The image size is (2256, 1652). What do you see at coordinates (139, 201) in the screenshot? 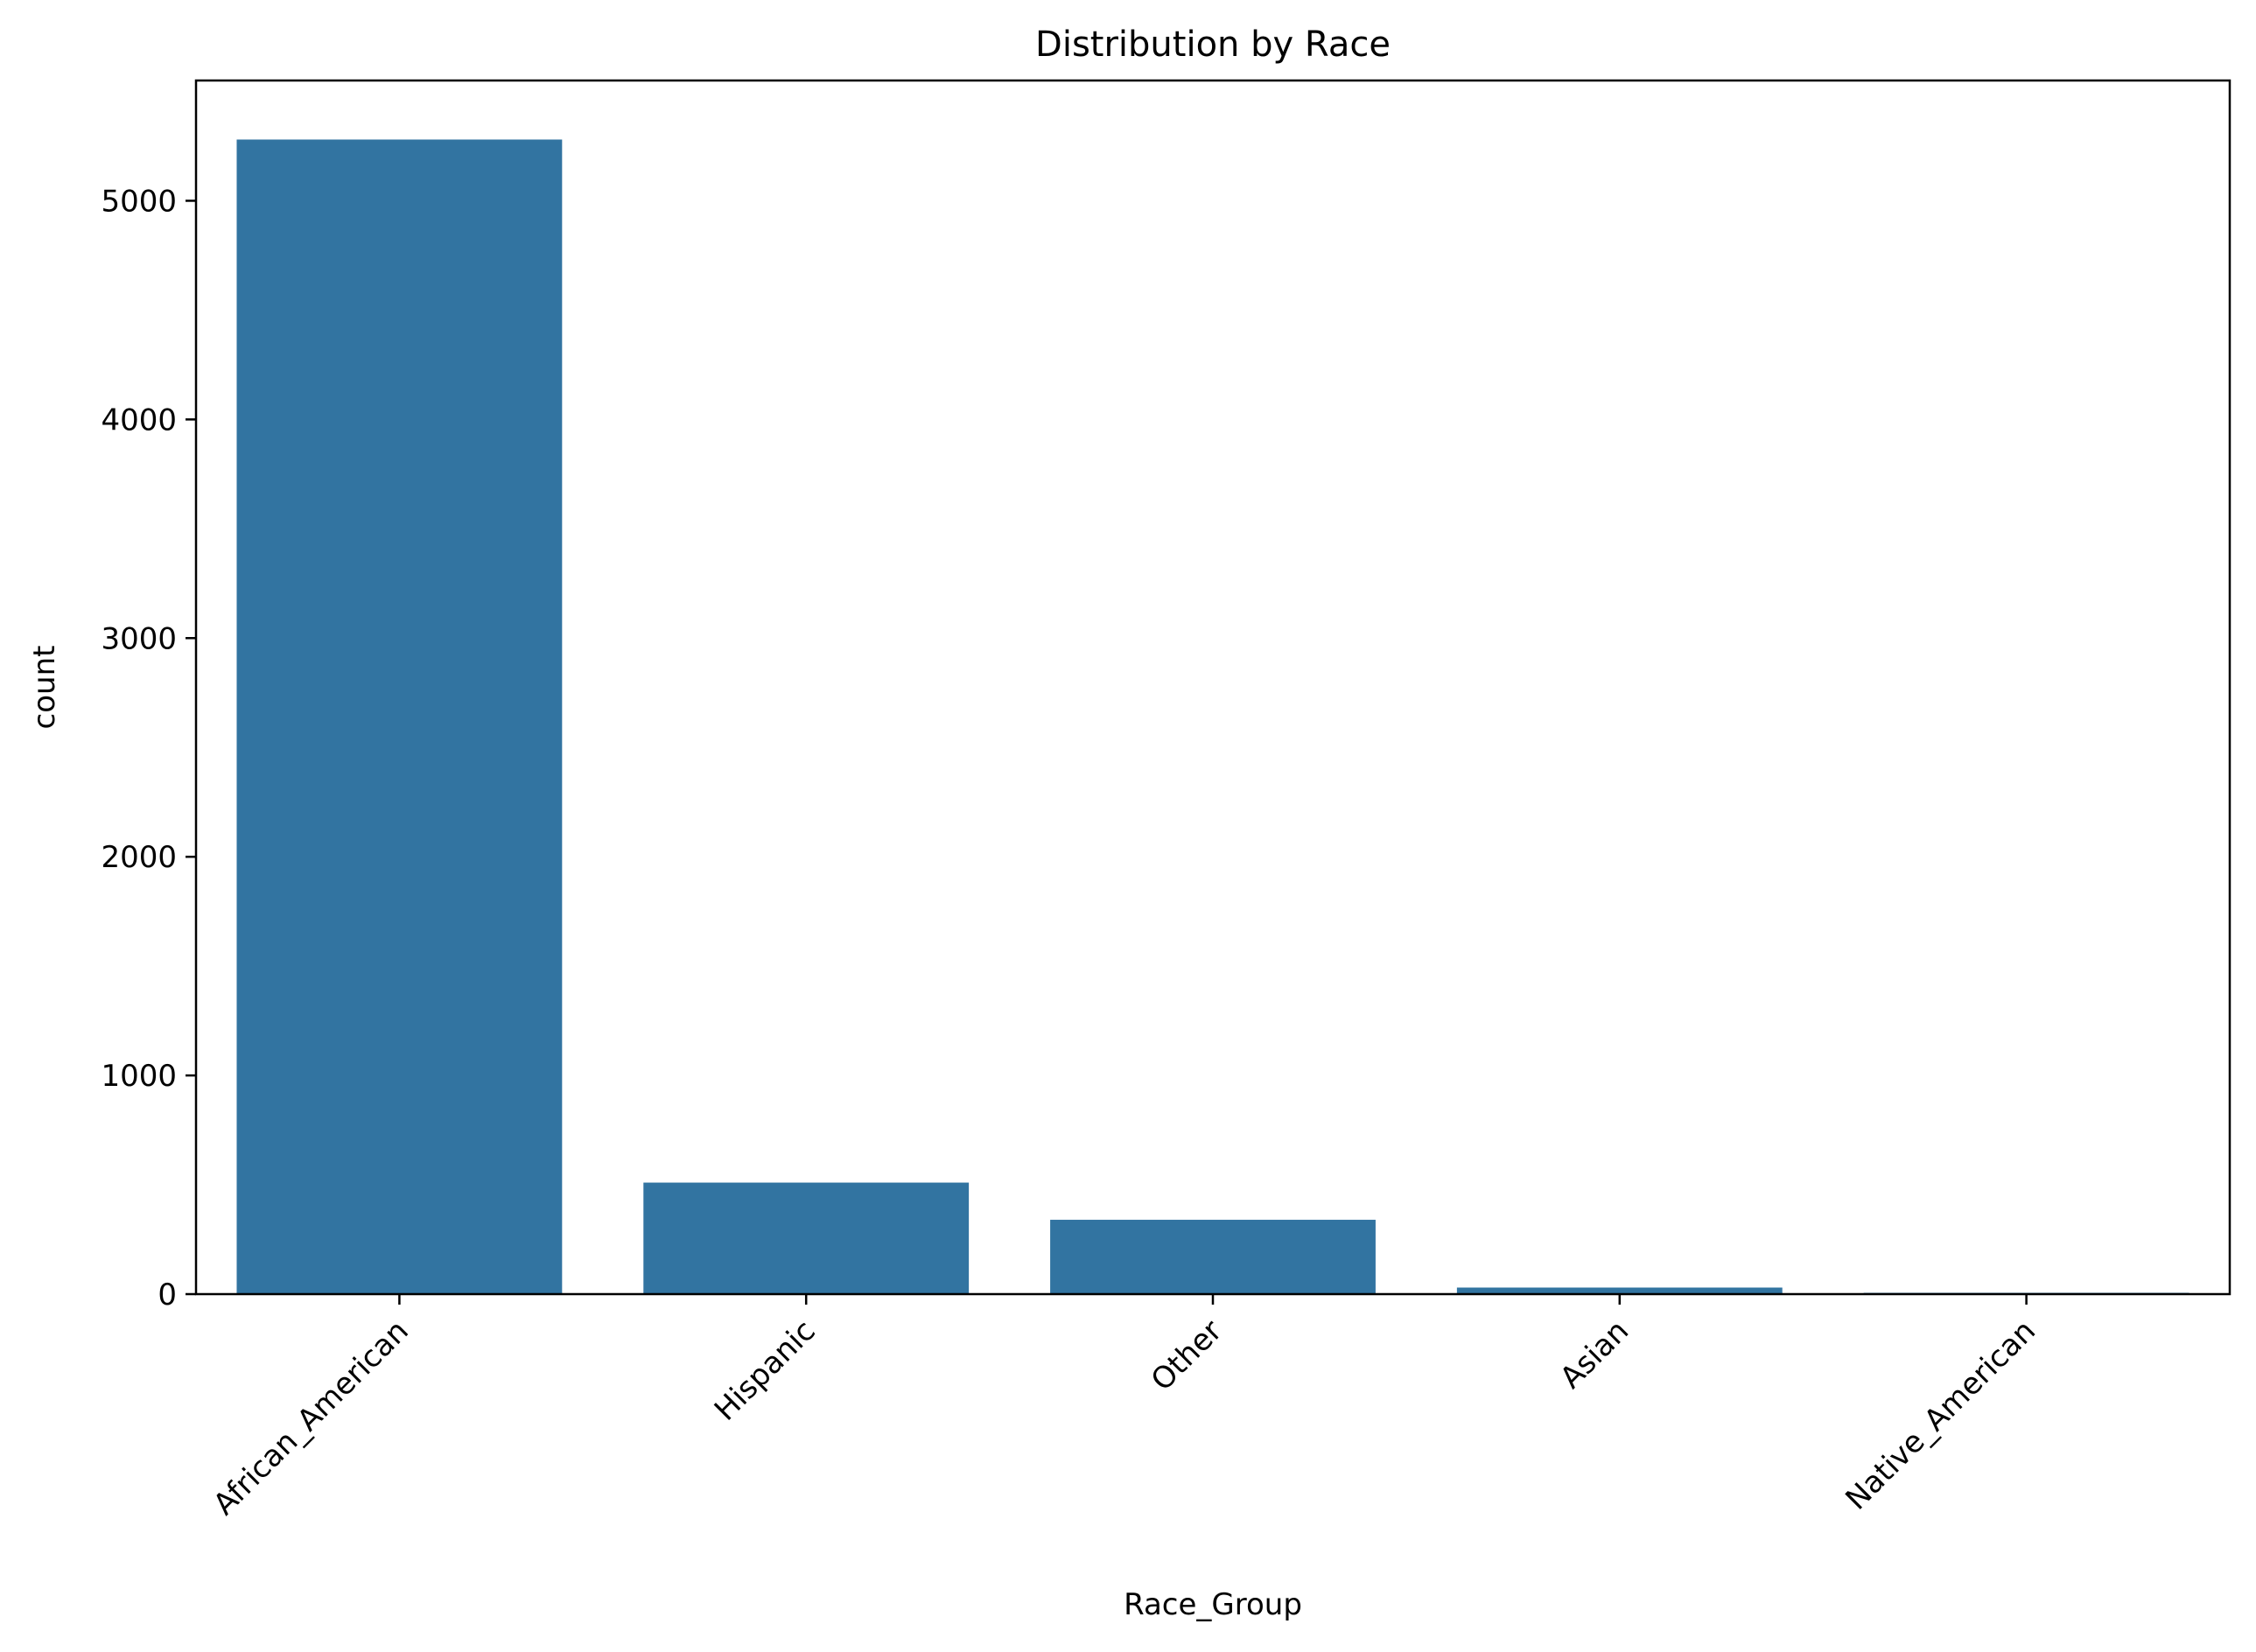
I see `y-tick-label: 5000` at bounding box center [139, 201].